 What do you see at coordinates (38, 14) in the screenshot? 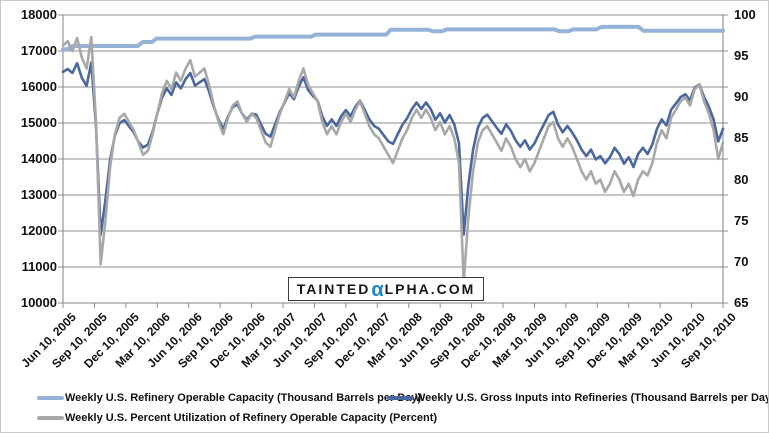
I see `y-axis-left-tick-label: 18000` at bounding box center [38, 14].